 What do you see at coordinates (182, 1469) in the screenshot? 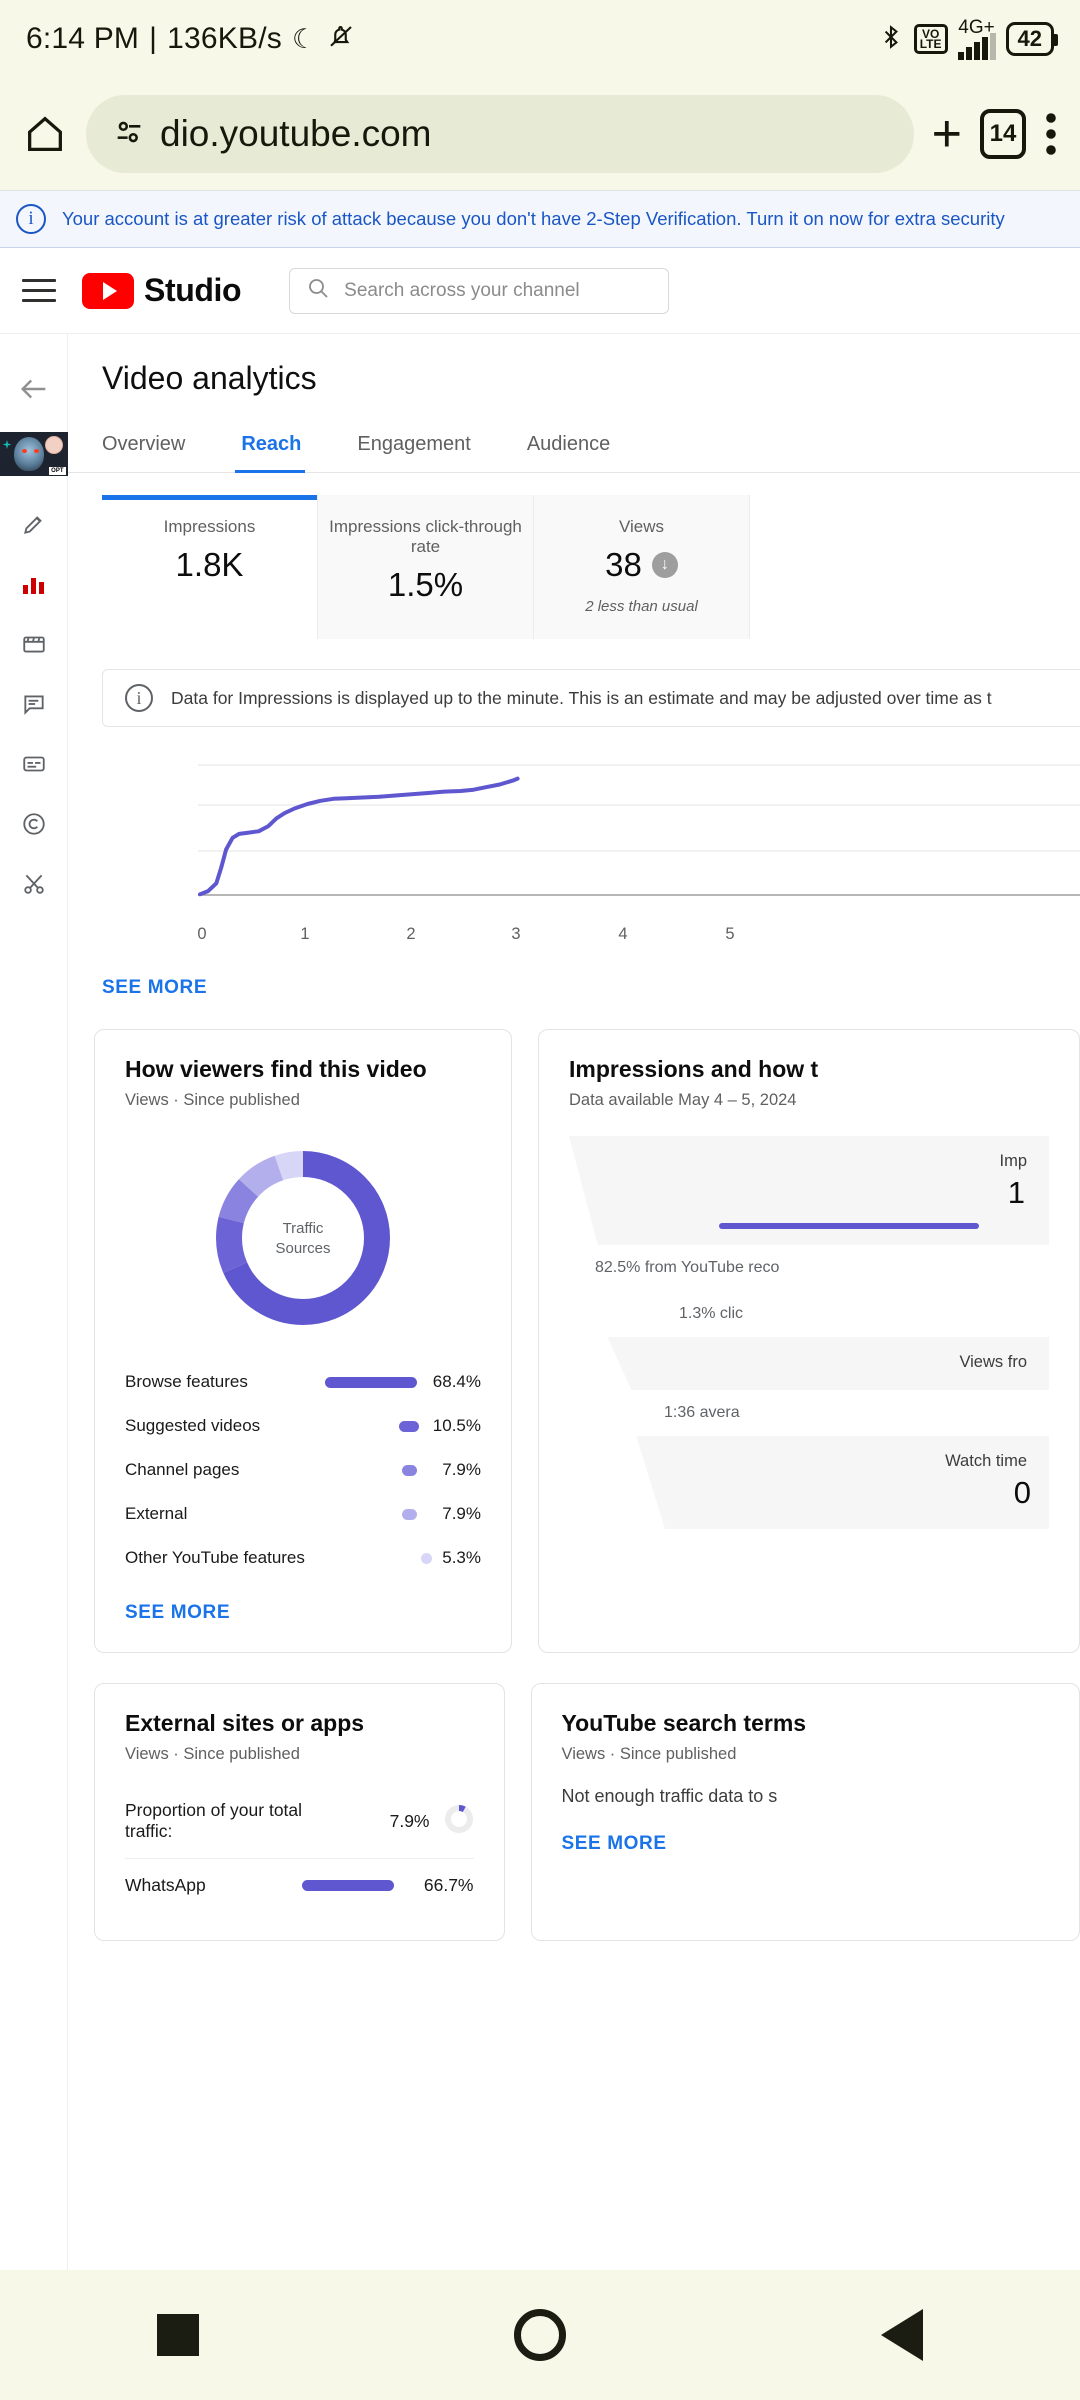
I see `traffic-row-label: Channel pages` at bounding box center [182, 1469].